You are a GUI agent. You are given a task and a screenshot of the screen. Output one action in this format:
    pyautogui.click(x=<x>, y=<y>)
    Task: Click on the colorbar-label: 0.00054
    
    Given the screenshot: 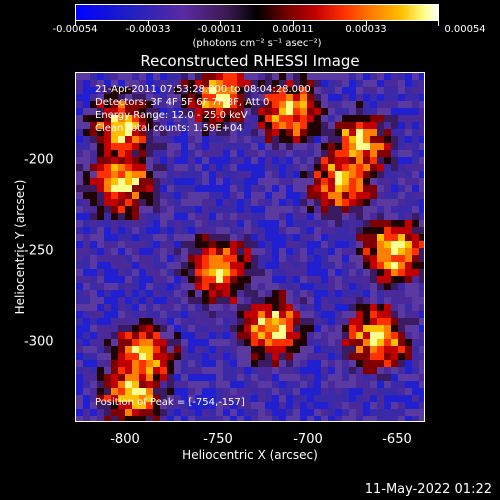 What is the action you would take?
    pyautogui.click(x=465, y=29)
    